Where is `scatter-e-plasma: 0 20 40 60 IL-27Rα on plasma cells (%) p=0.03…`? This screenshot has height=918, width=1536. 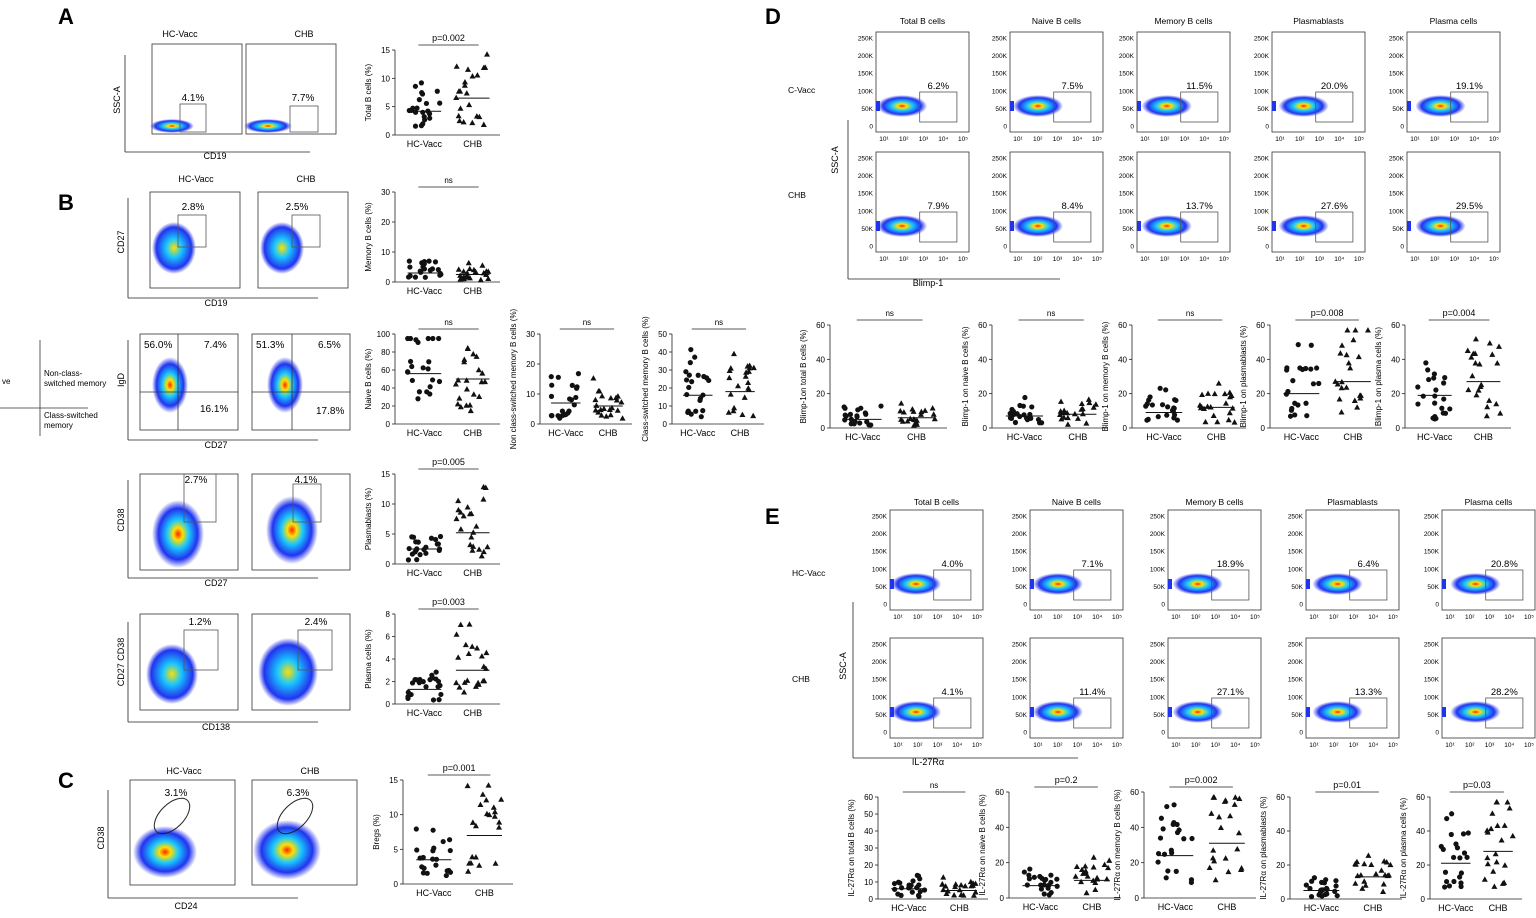
scatter-e-plasma: 0 20 40 60 IL-27Rα on plasma cells (%) p=0.03… is located at coordinates (1460, 846).